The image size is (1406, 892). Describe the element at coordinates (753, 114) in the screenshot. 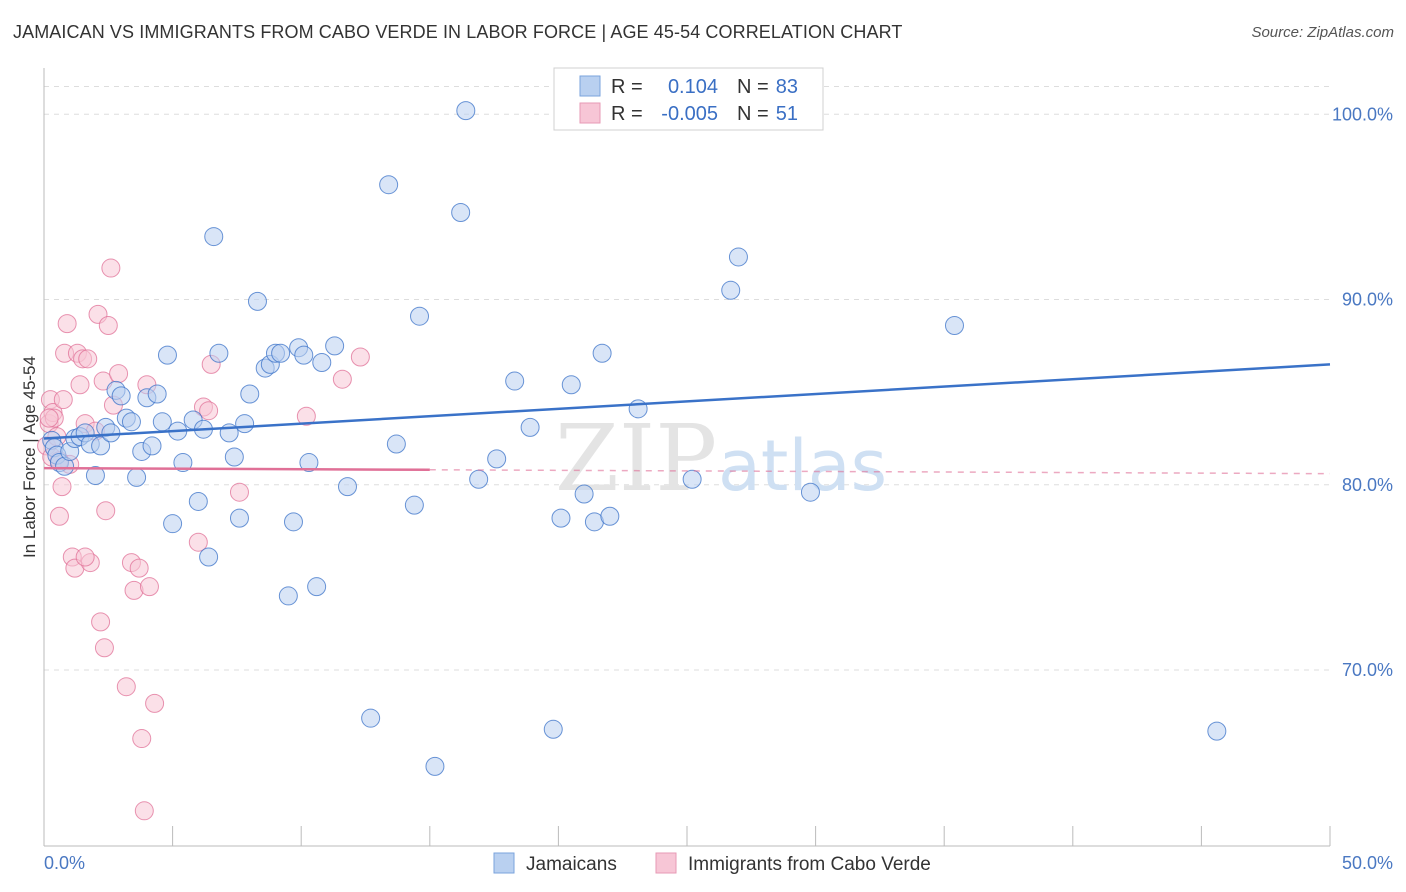

I see `legend-n-label-pink: N =` at that location.